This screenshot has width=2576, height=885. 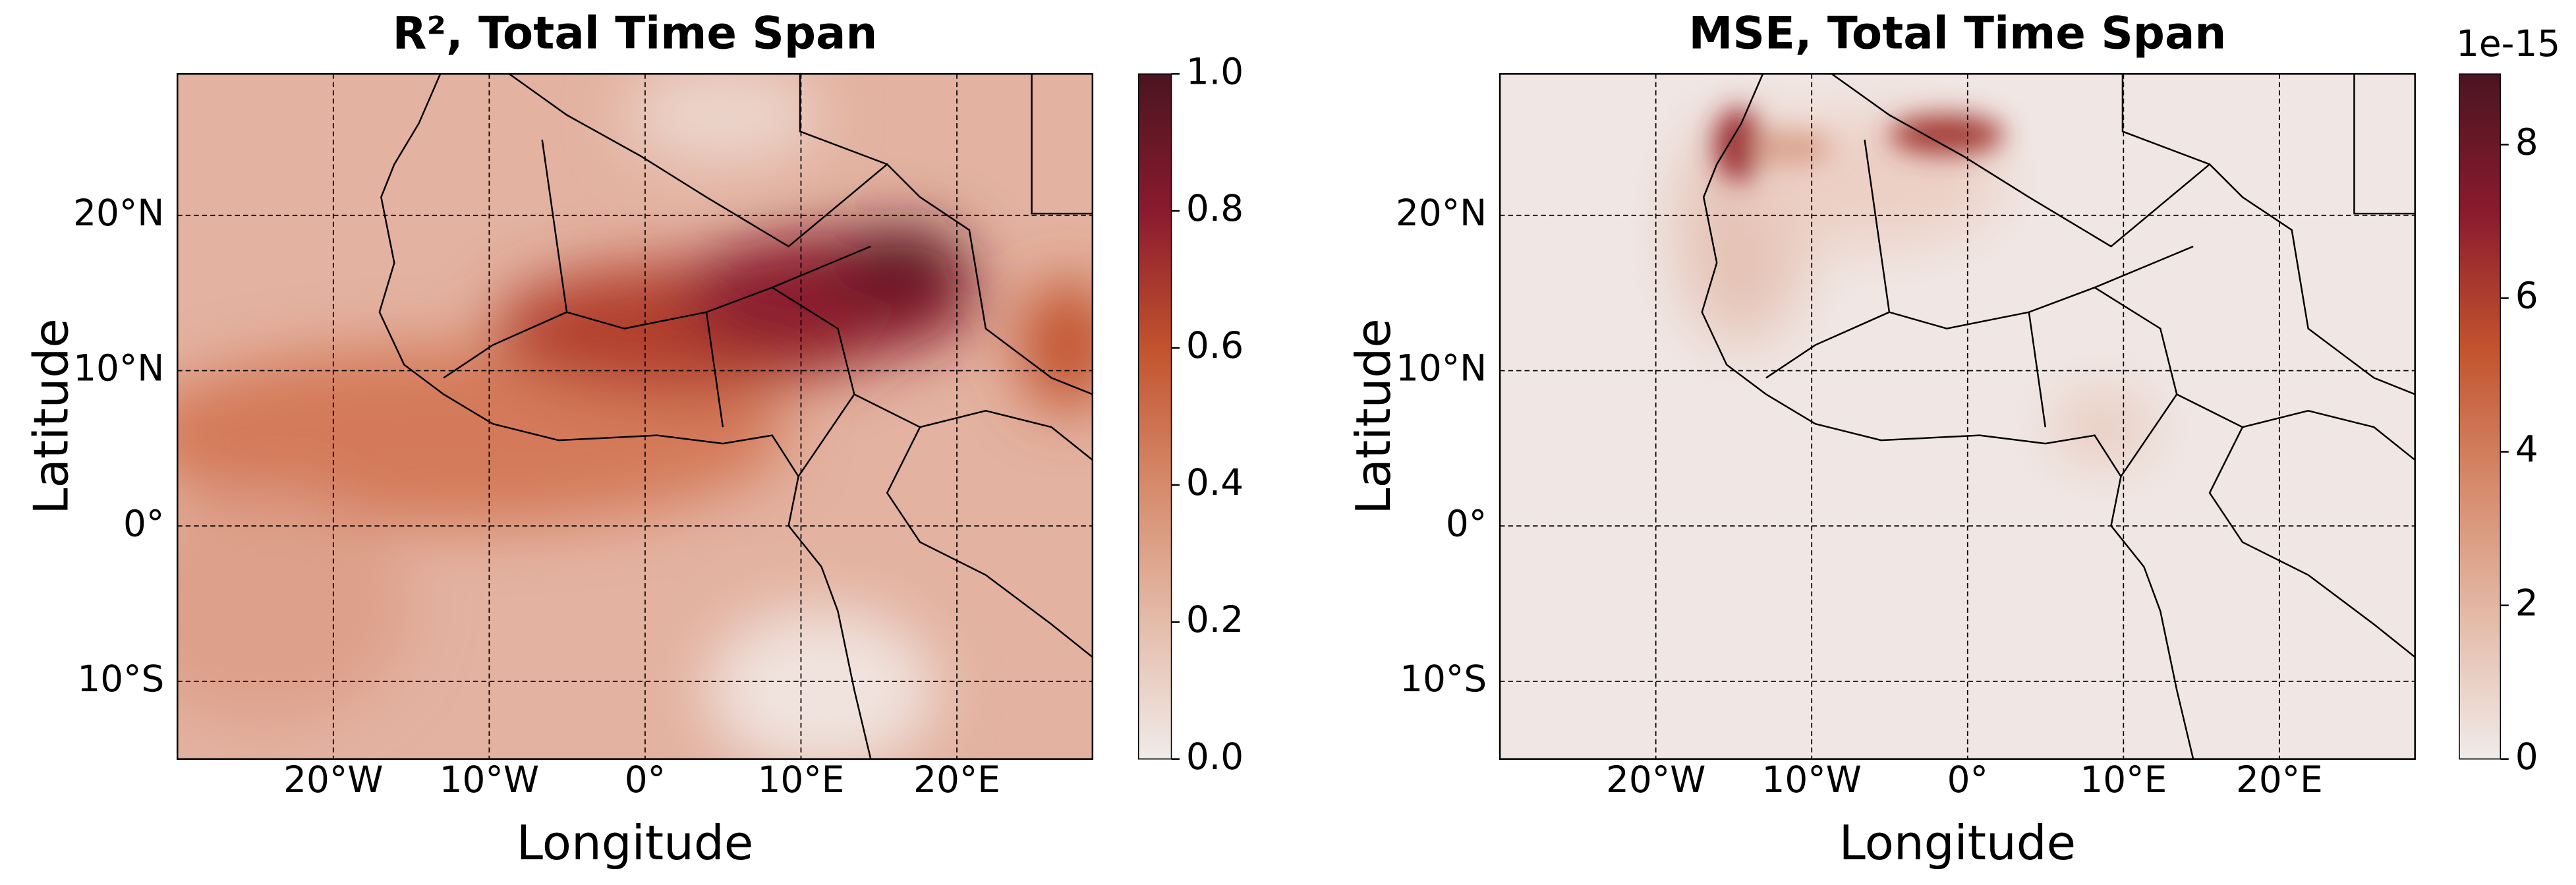 What do you see at coordinates (2527, 296) in the screenshot?
I see `colorbar-tick-label: 6` at bounding box center [2527, 296].